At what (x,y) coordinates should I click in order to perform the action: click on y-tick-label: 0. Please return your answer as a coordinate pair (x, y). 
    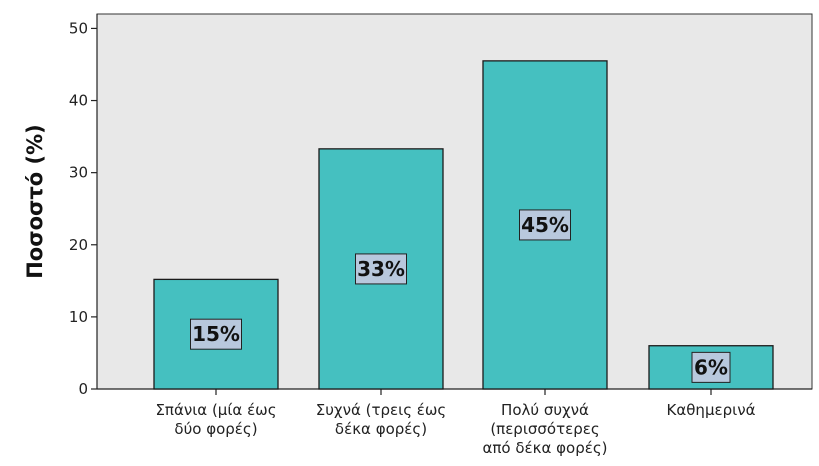
    Looking at the image, I should click on (83, 389).